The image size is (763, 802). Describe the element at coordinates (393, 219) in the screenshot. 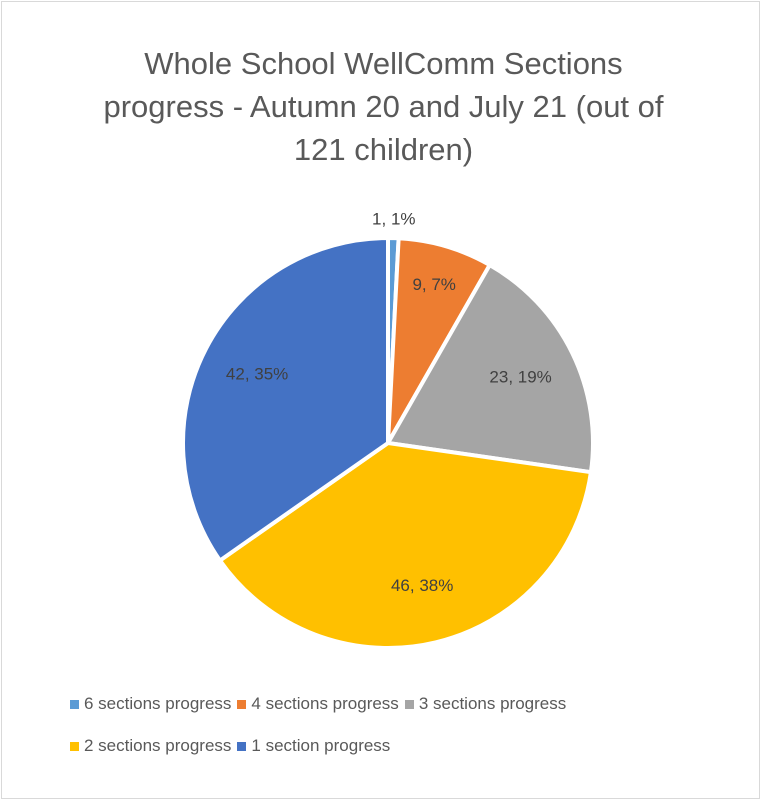

I see `data-label: 1, 1%` at that location.